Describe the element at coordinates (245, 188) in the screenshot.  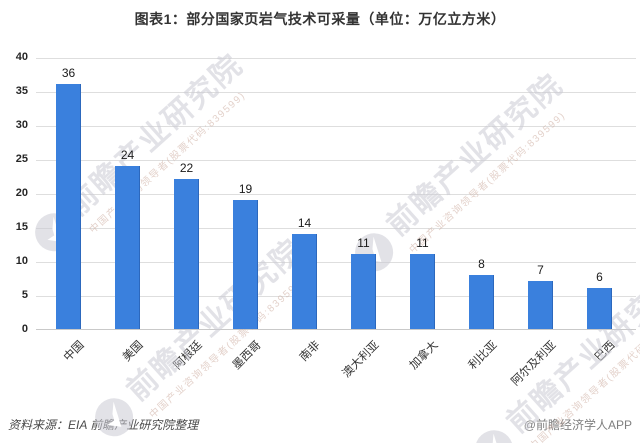
I see `bar-value-label: 19` at that location.